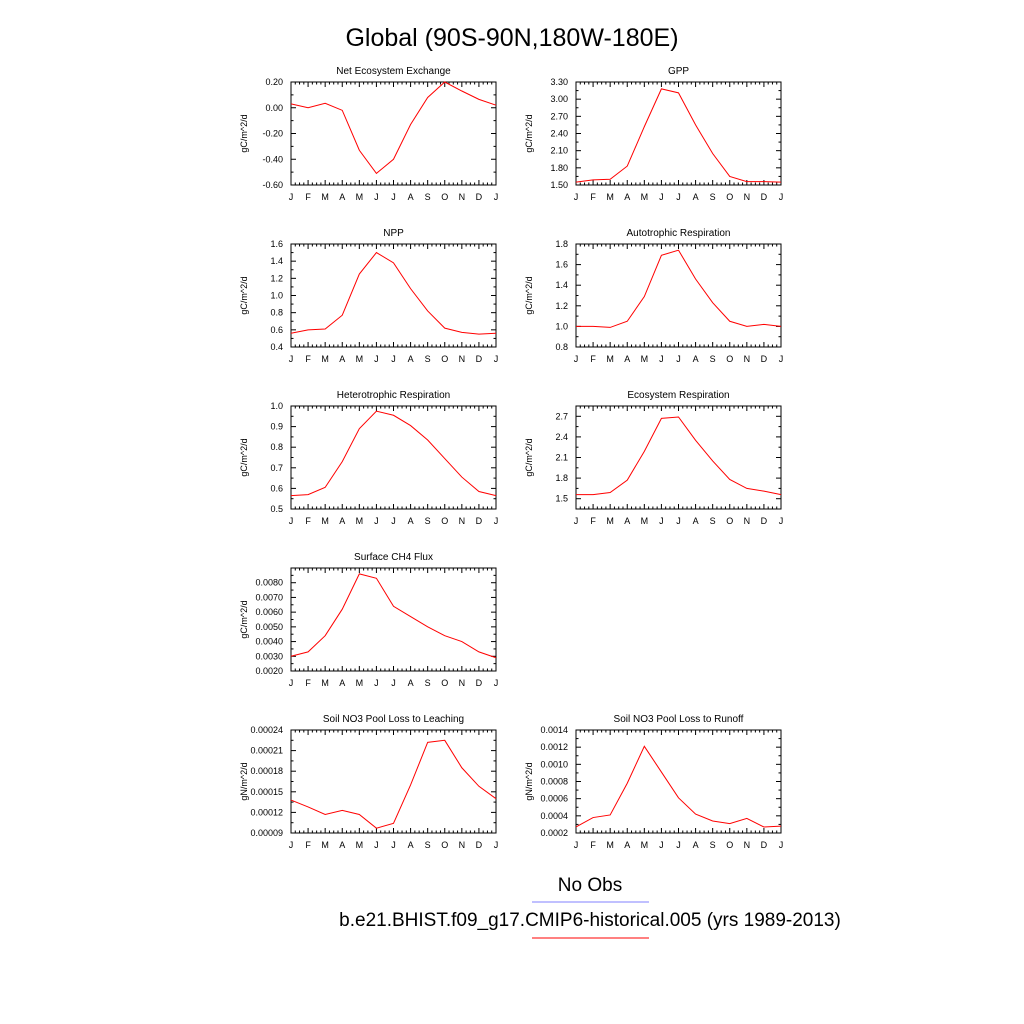 This screenshot has width=1024, height=1024. What do you see at coordinates (266, 751) in the screenshot?
I see `y-tick-label: 0.00021` at bounding box center [266, 751].